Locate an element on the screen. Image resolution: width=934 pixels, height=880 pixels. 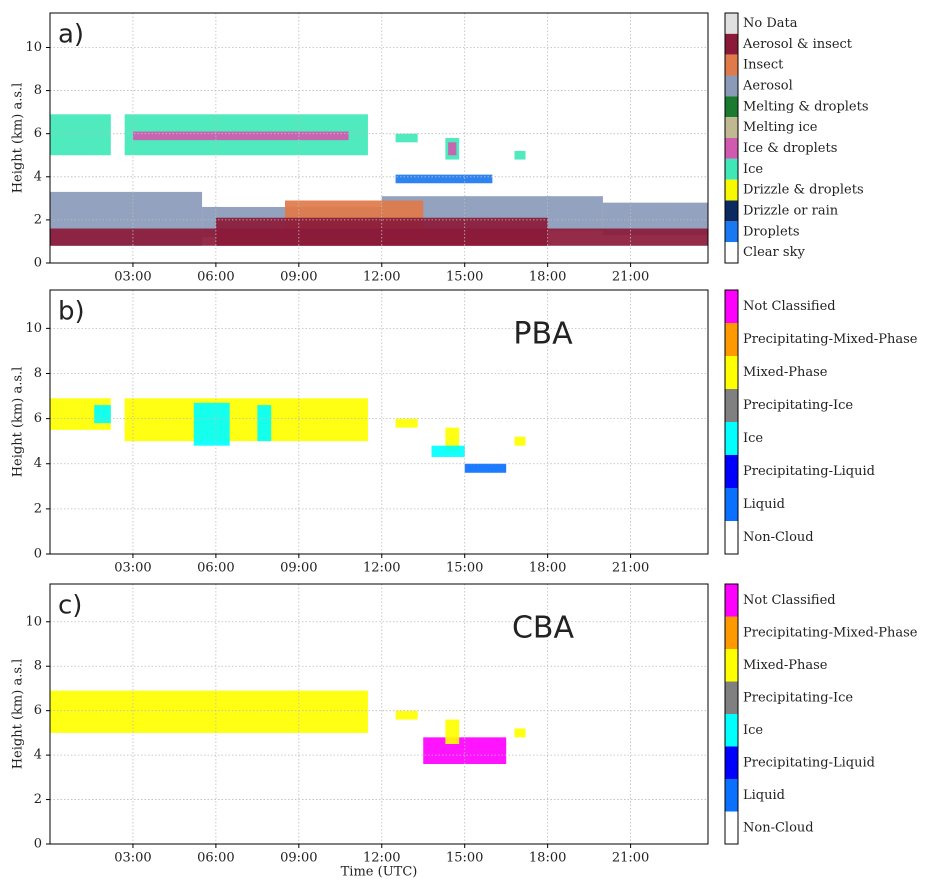
annotation: PBA is located at coordinates (543, 334).